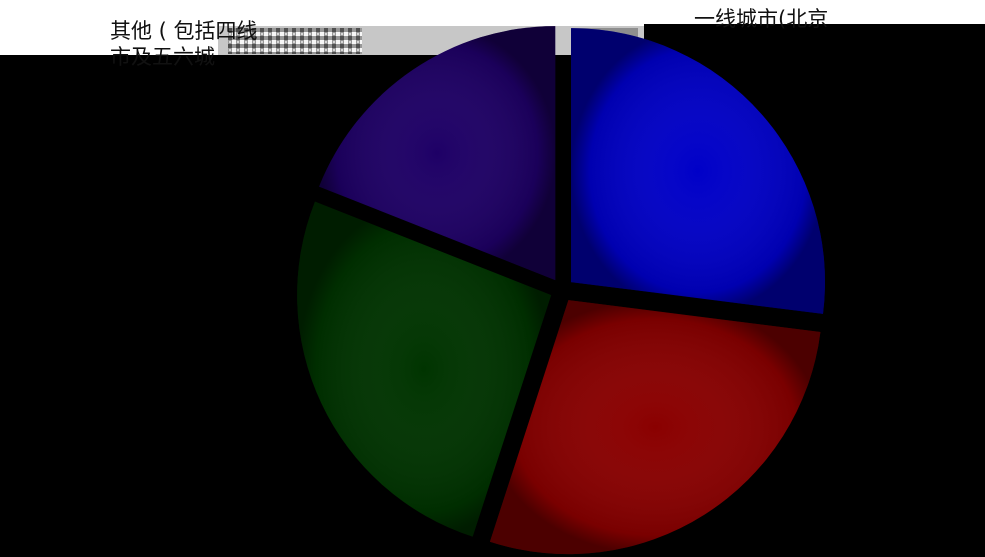  What do you see at coordinates (295, 41) in the screenshot?
I see `noise-patch-left` at bounding box center [295, 41].